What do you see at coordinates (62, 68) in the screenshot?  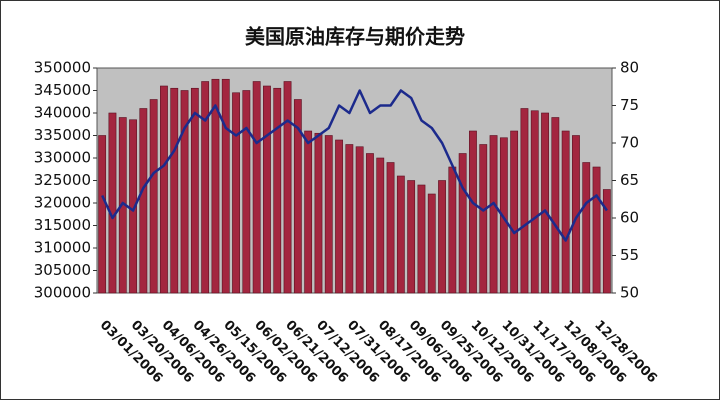 I see `y-tick-label: 350000` at bounding box center [62, 68].